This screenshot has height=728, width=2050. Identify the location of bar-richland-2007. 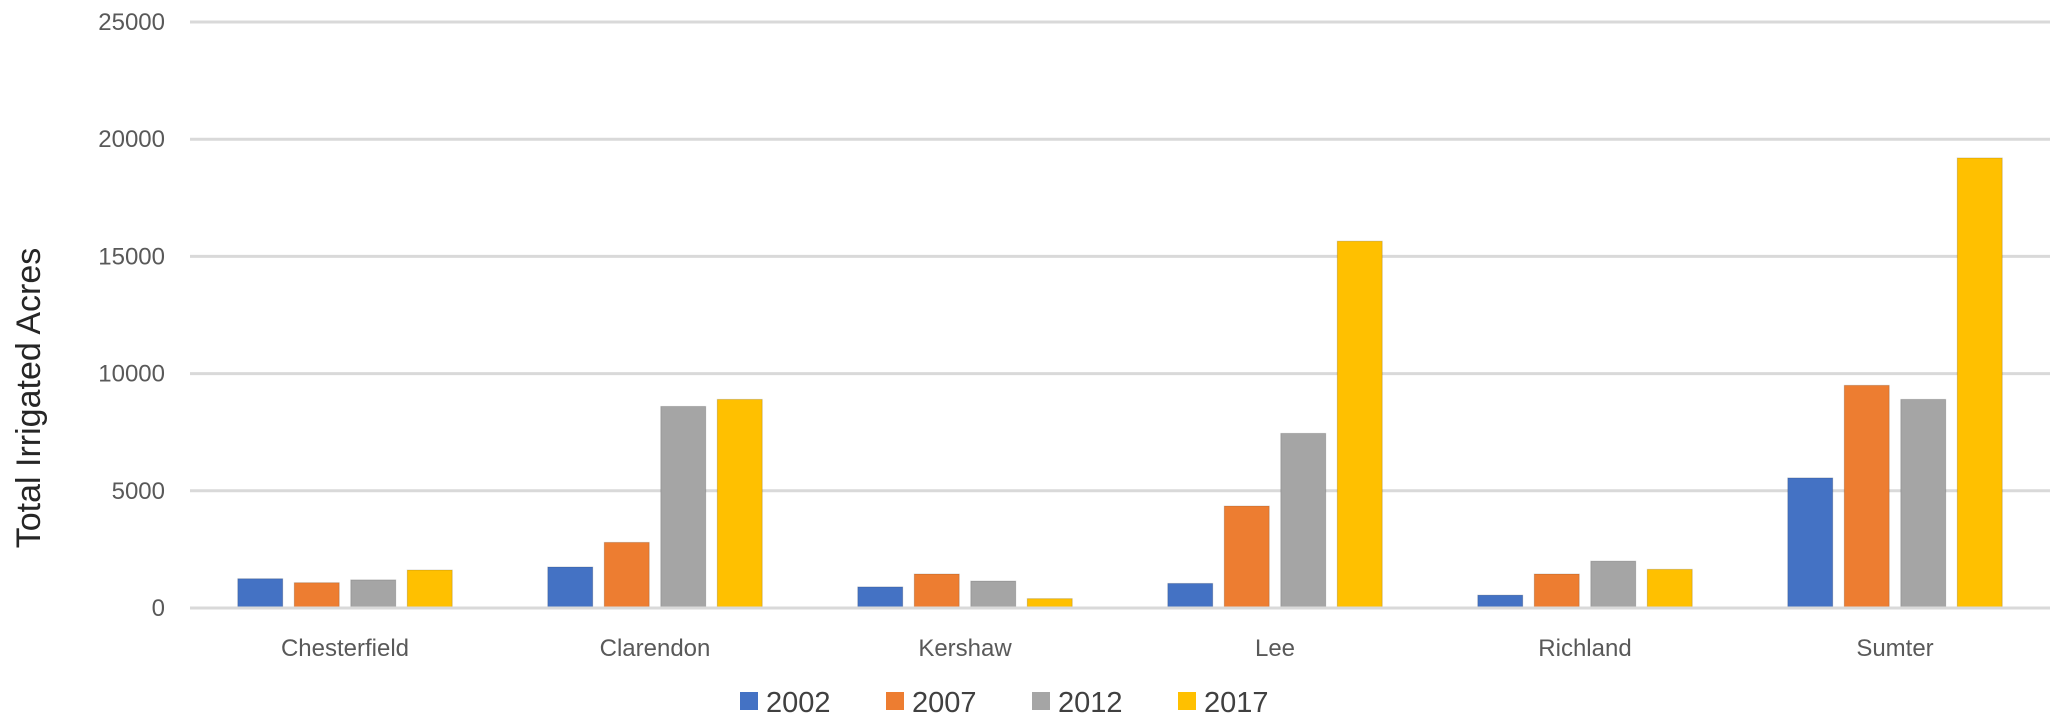
(1556, 591).